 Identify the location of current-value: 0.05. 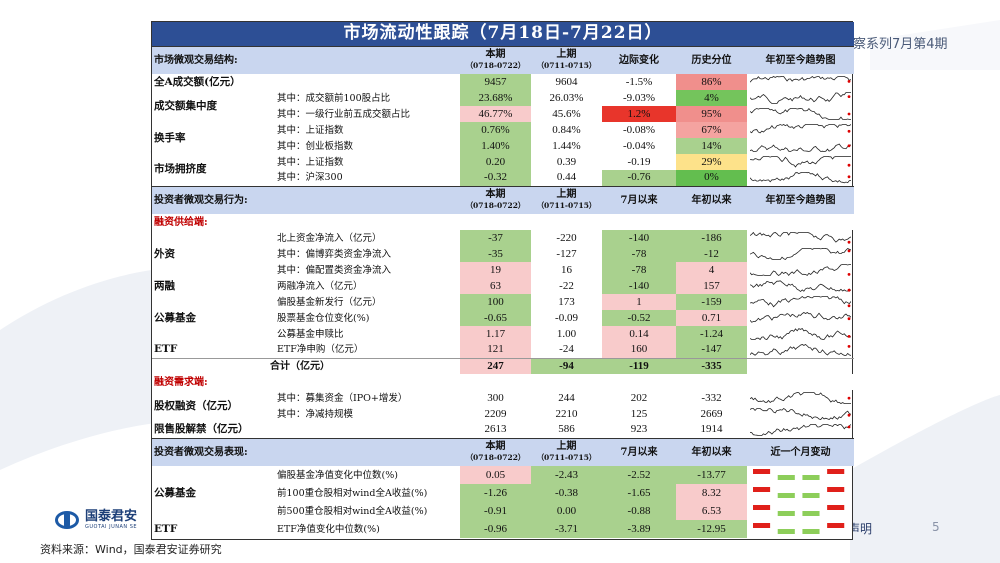
(495, 475).